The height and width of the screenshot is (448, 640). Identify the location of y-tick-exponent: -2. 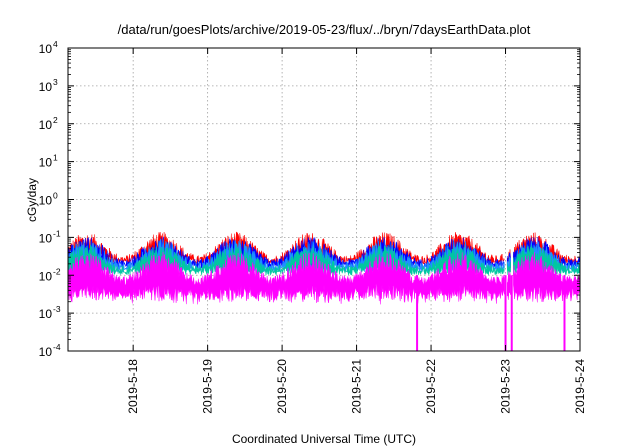
(57, 271).